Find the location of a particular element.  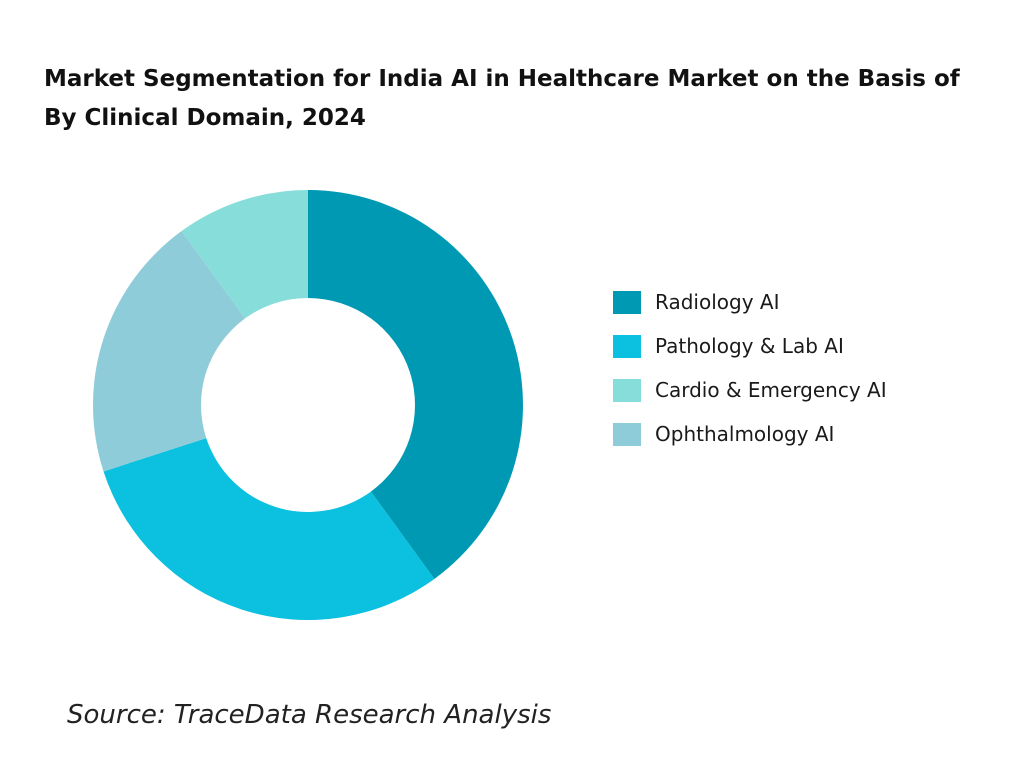

donut-slice-radiology-ai is located at coordinates (416, 384).